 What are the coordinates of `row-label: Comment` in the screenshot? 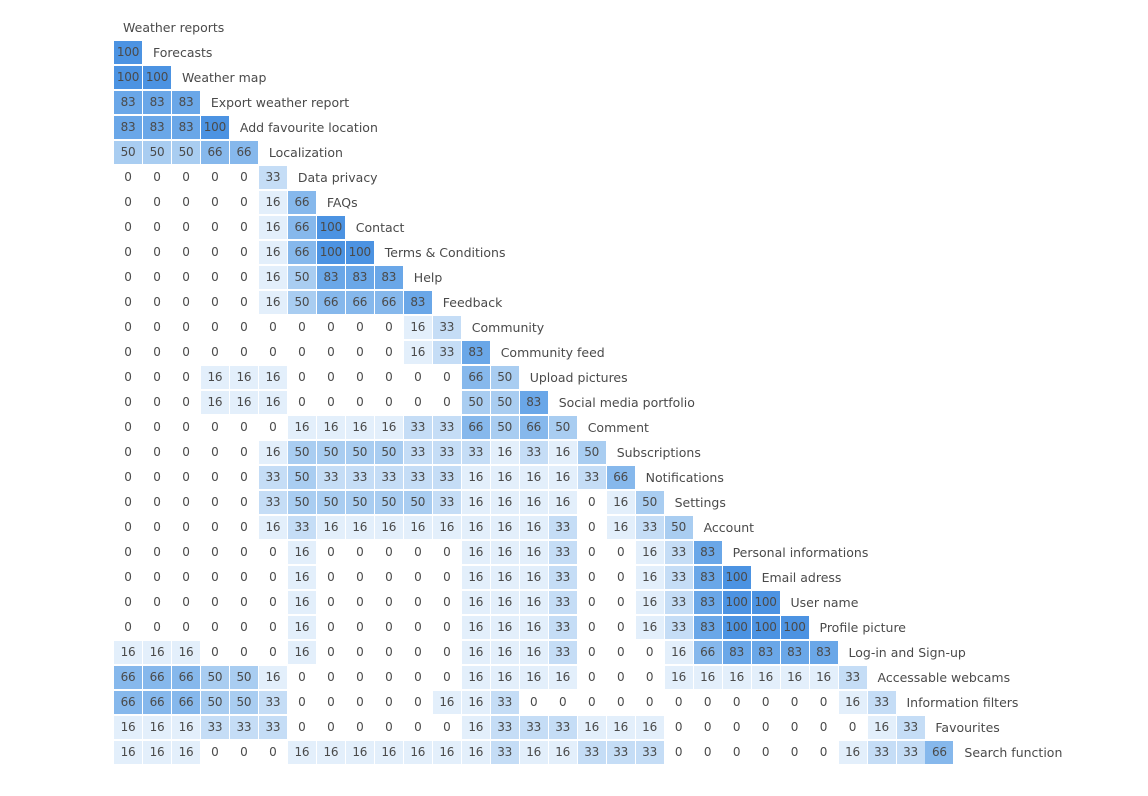 It's located at (618, 427).